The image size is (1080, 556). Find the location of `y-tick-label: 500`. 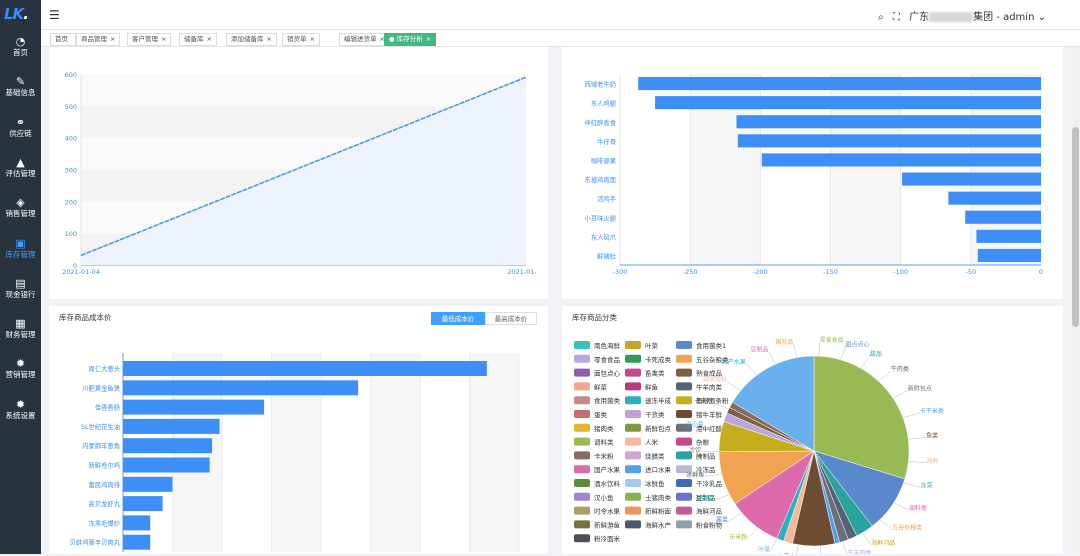

y-tick-label: 500 is located at coordinates (71, 107).